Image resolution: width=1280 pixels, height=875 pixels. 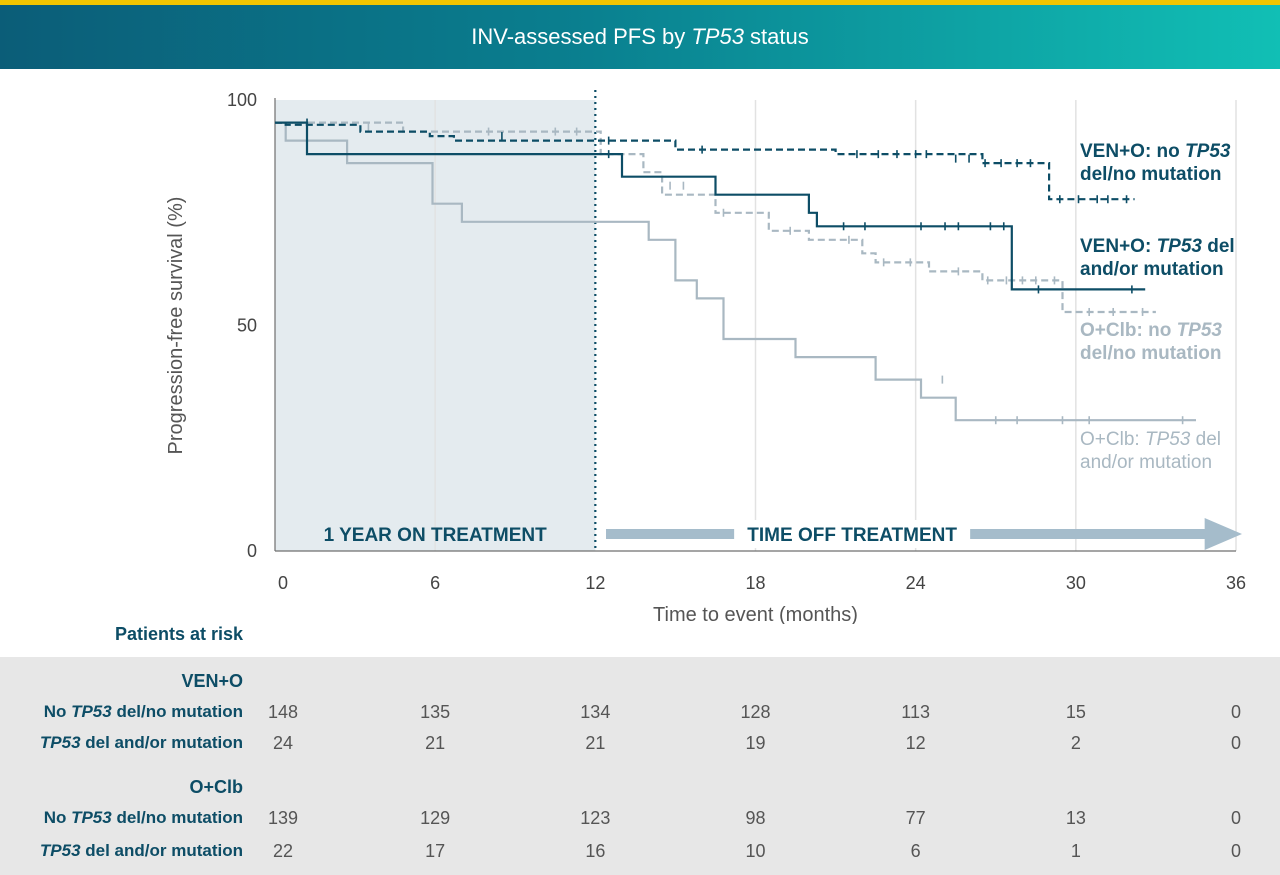 I want to click on risk-group-label: VEN+O, so click(x=212, y=681).